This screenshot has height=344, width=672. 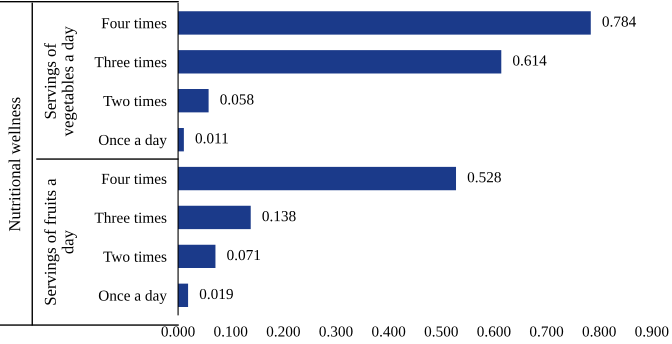 What do you see at coordinates (336, 331) in the screenshot?
I see `x-tick-label: 0.300` at bounding box center [336, 331].